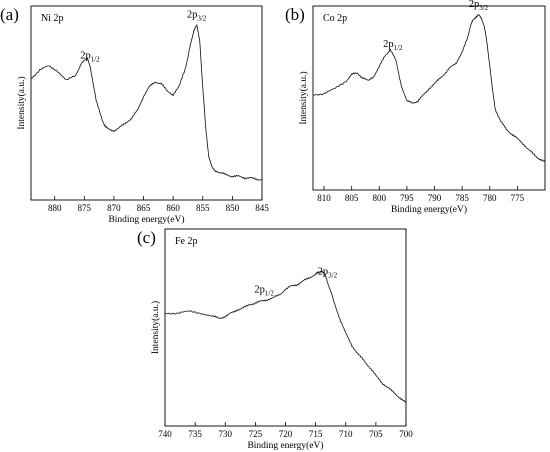 The image size is (550, 452). Describe the element at coordinates (406, 434) in the screenshot. I see `x-tick-label: 700` at that location.